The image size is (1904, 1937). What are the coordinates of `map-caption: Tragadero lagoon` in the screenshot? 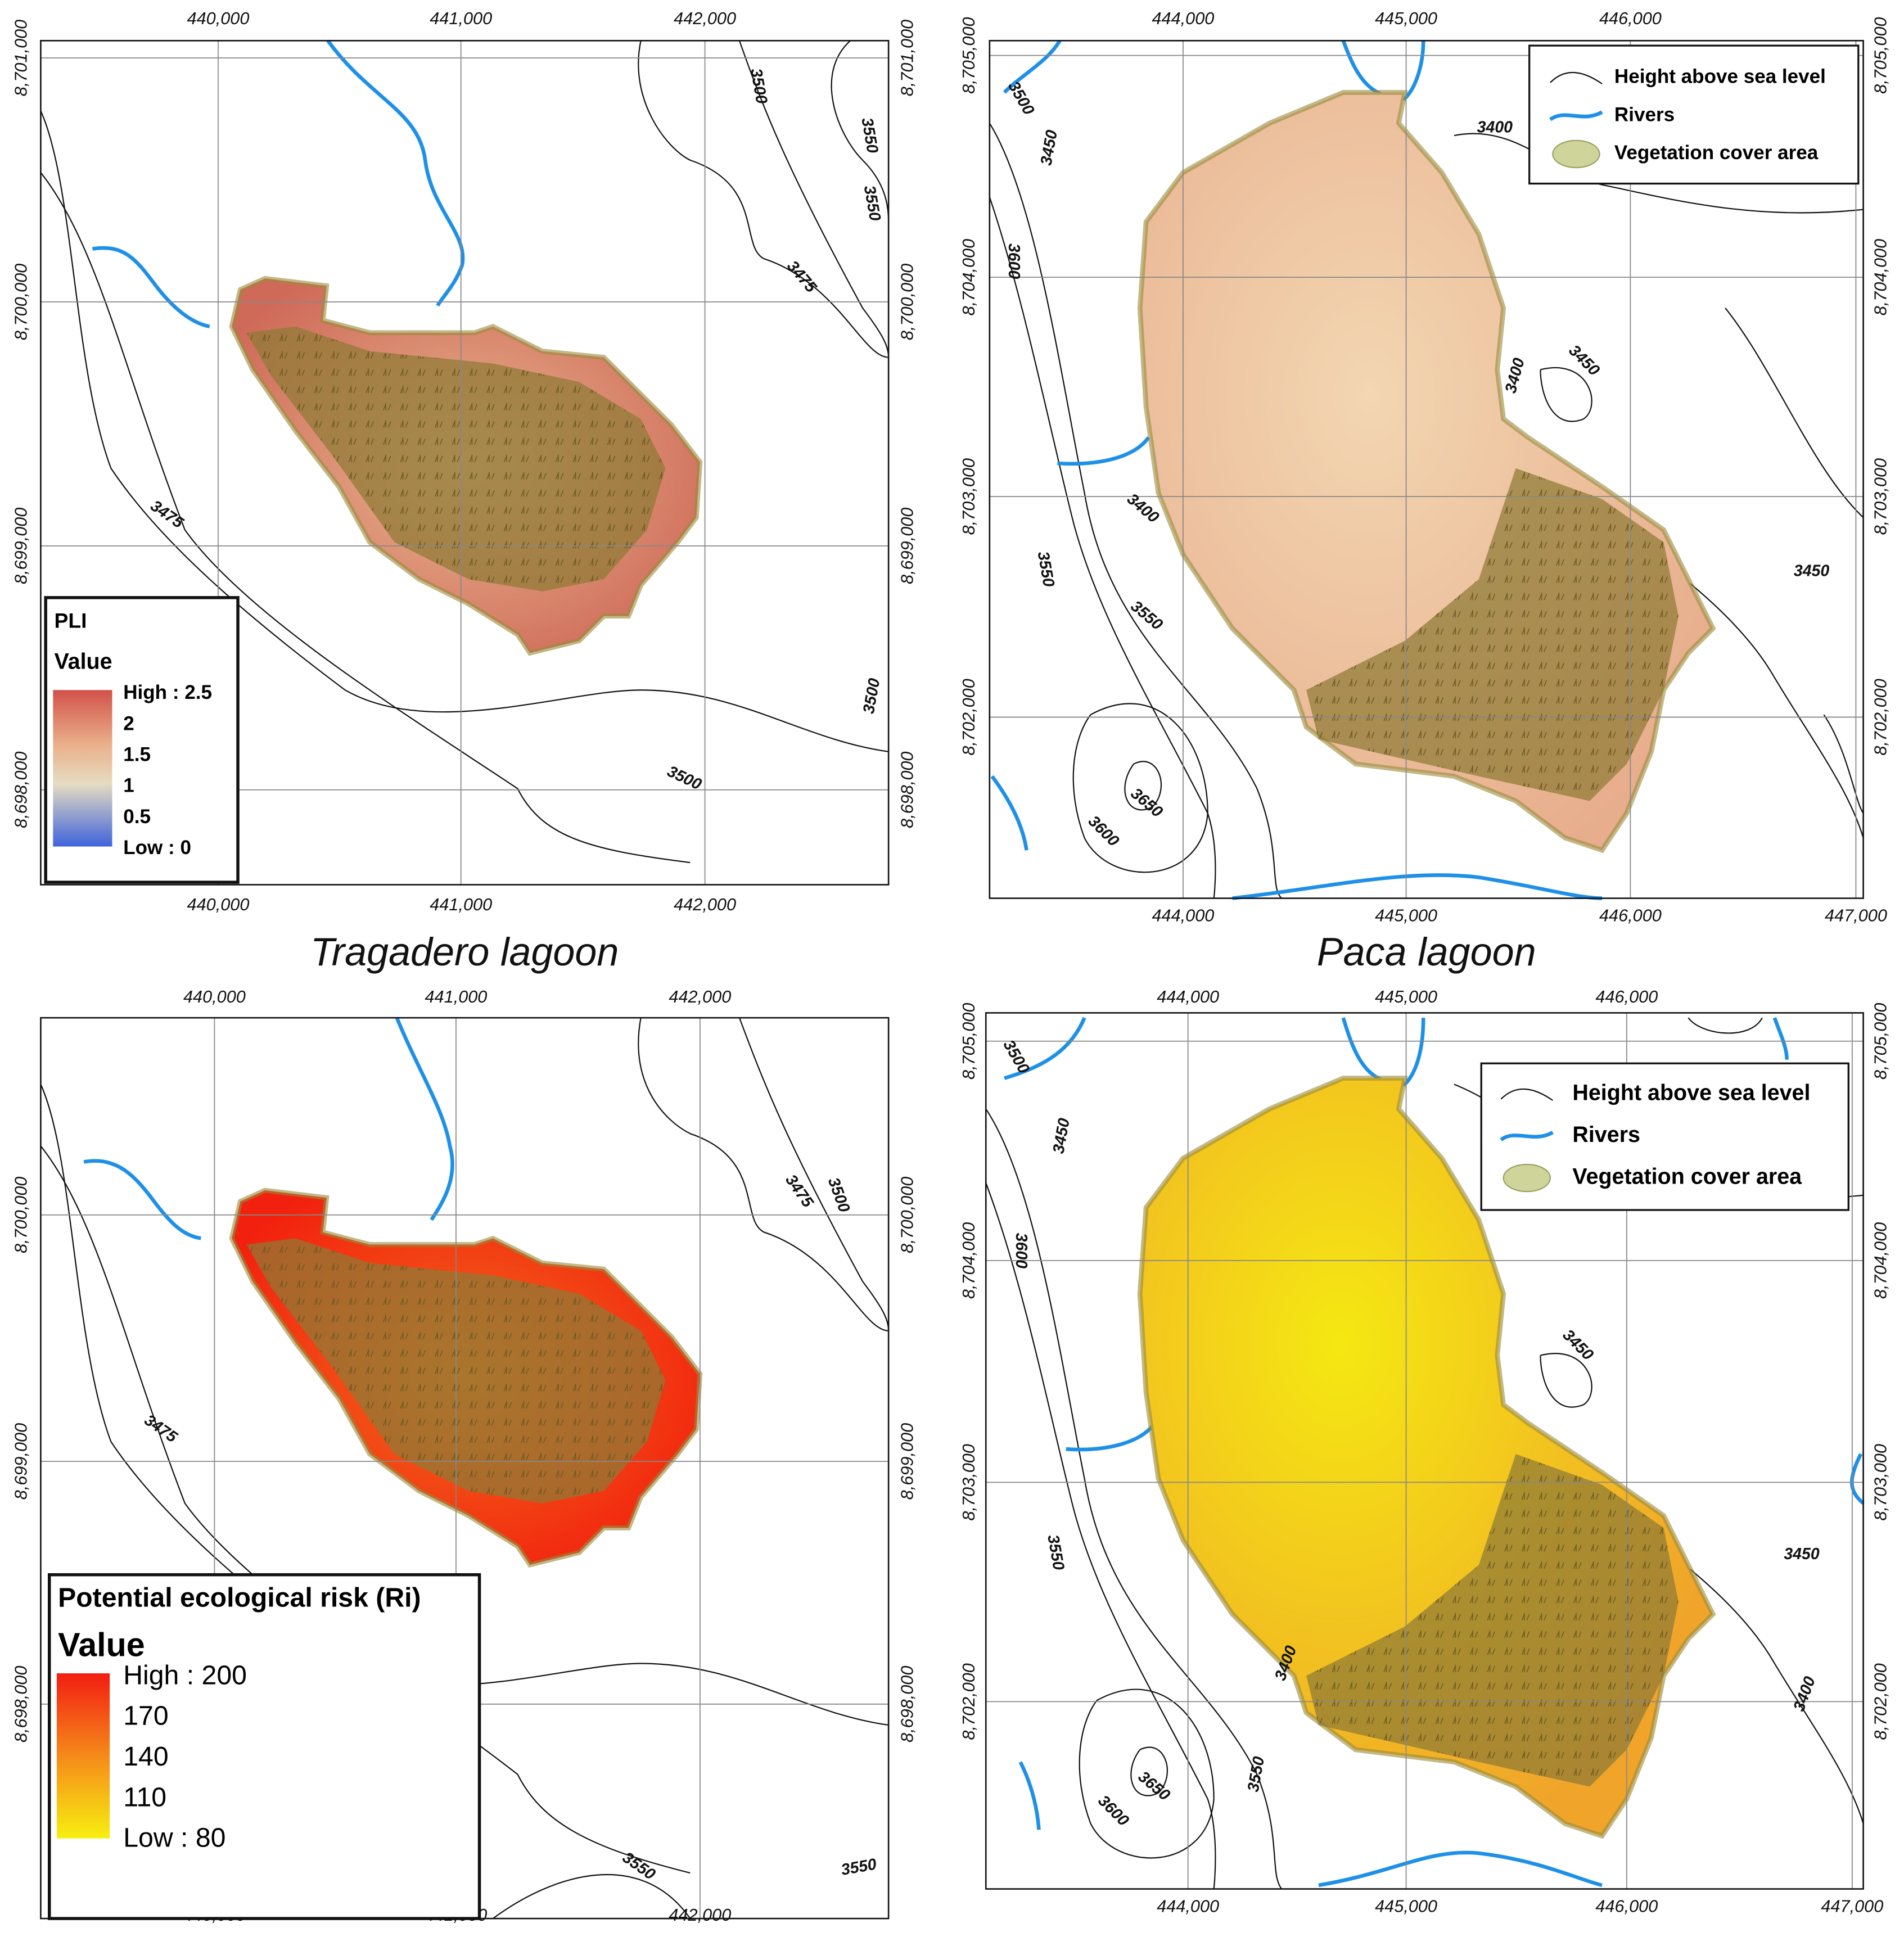 It's located at (464, 952).